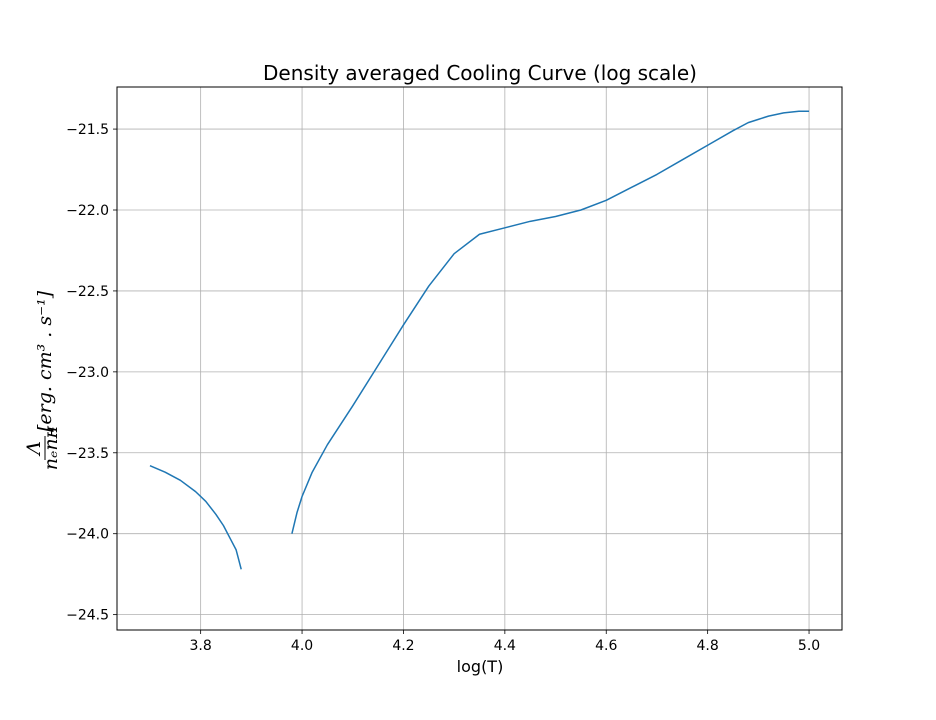  What do you see at coordinates (809, 646) in the screenshot?
I see `x-tick-label: 5.0` at bounding box center [809, 646].